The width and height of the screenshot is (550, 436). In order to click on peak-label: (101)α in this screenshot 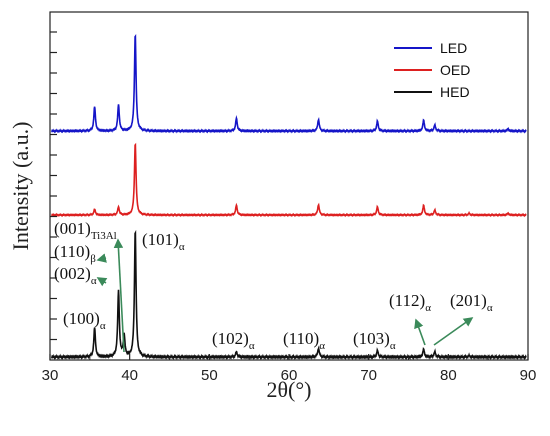, I will do `click(163, 241)`.